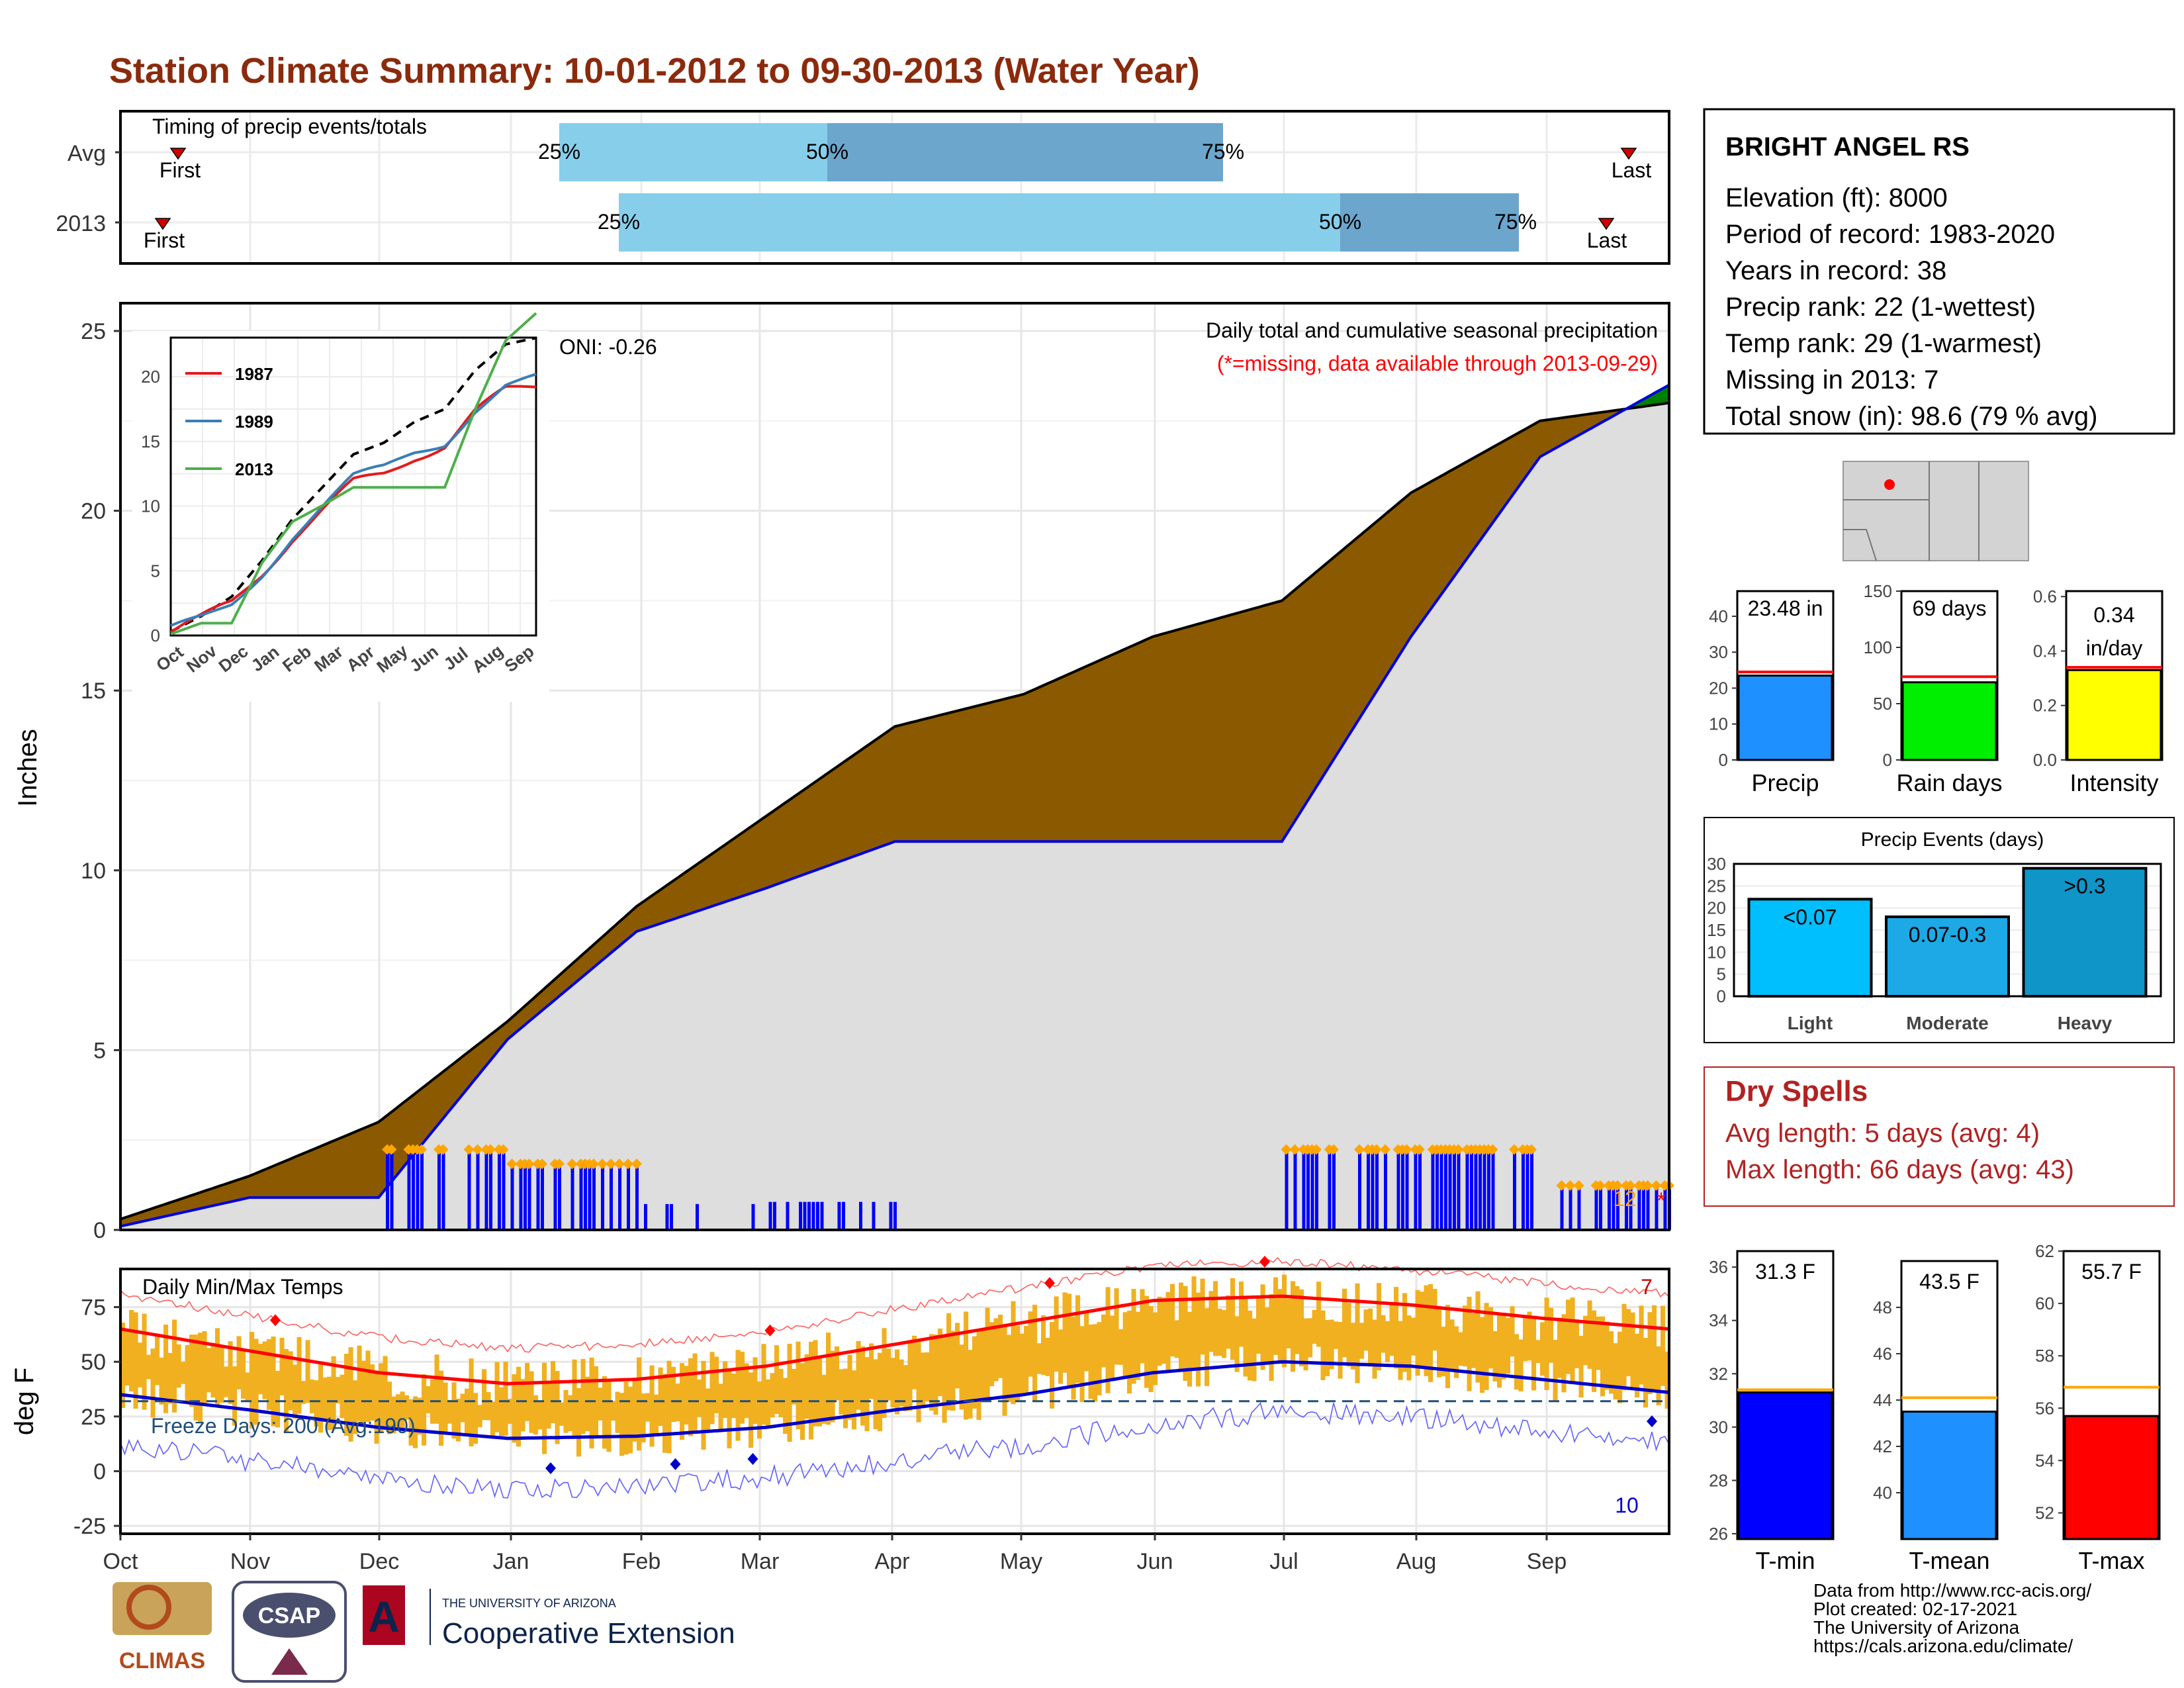 This screenshot has height=1688, width=2184. I want to click on csap-logo: CSAP, so click(289, 1632).